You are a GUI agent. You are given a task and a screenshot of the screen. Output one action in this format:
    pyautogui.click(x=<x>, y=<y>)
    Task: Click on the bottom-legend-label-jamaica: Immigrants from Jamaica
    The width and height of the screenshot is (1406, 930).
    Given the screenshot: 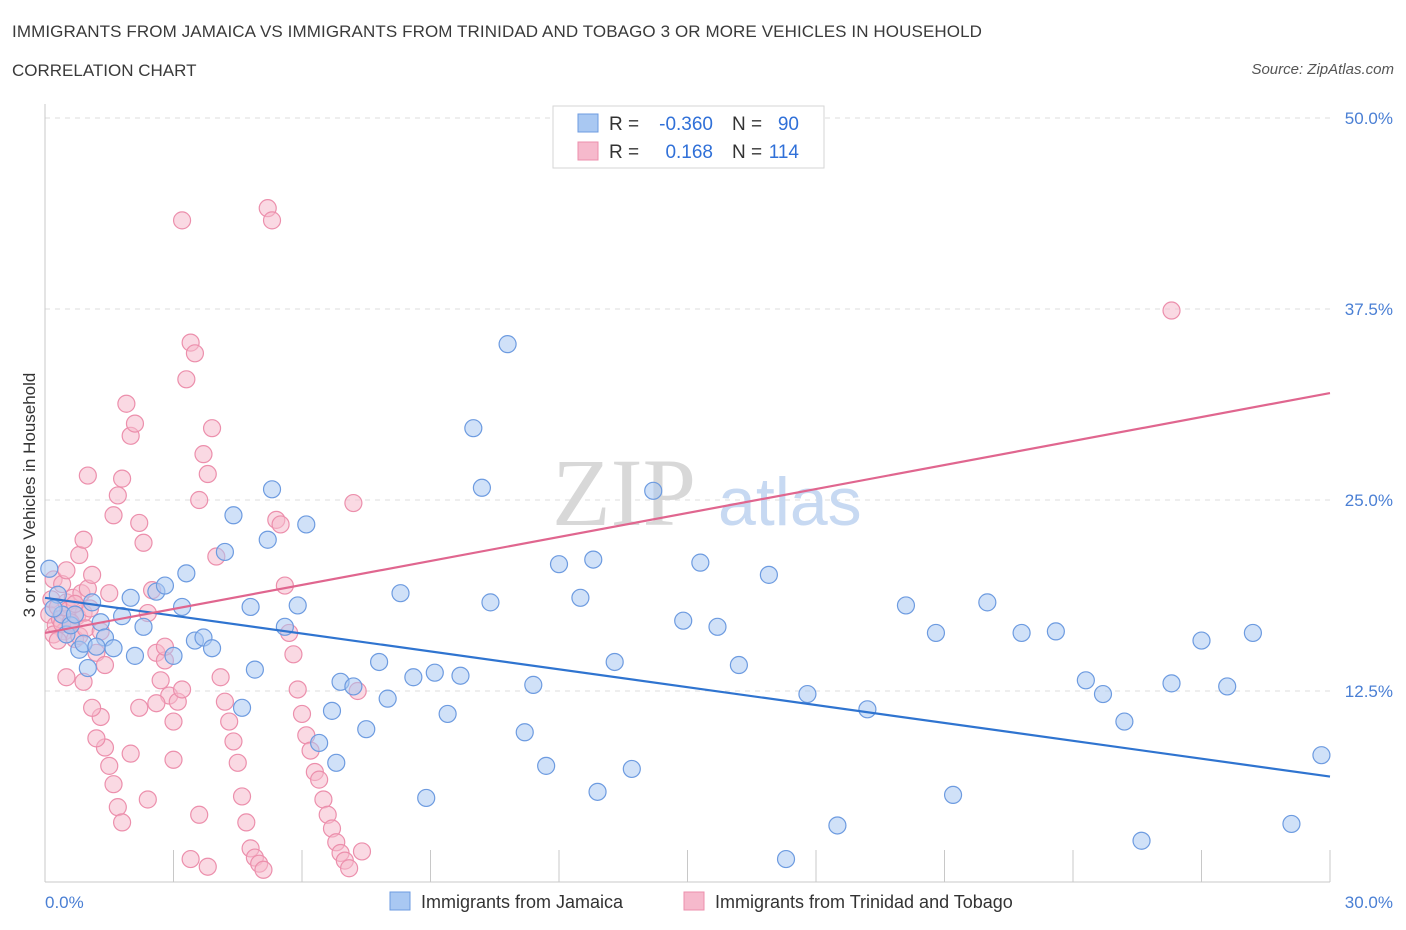 What is the action you would take?
    pyautogui.click(x=522, y=902)
    